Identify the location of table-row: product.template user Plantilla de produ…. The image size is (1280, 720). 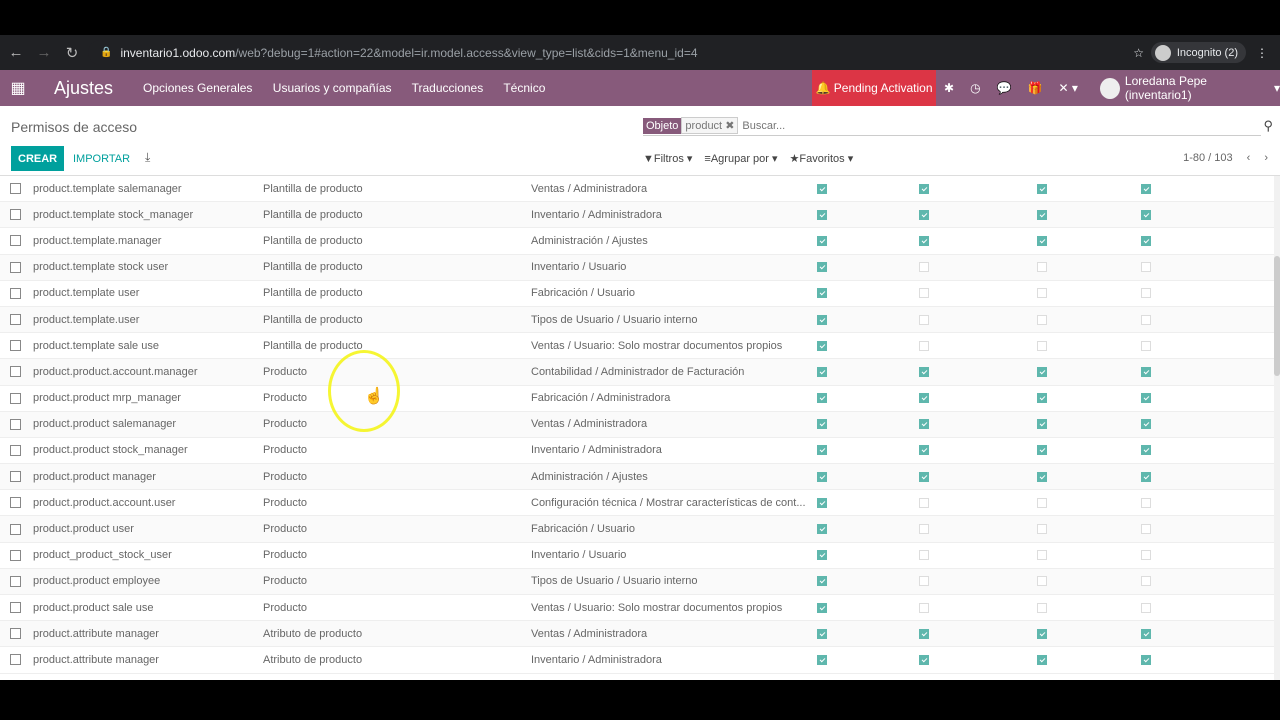
(640, 294).